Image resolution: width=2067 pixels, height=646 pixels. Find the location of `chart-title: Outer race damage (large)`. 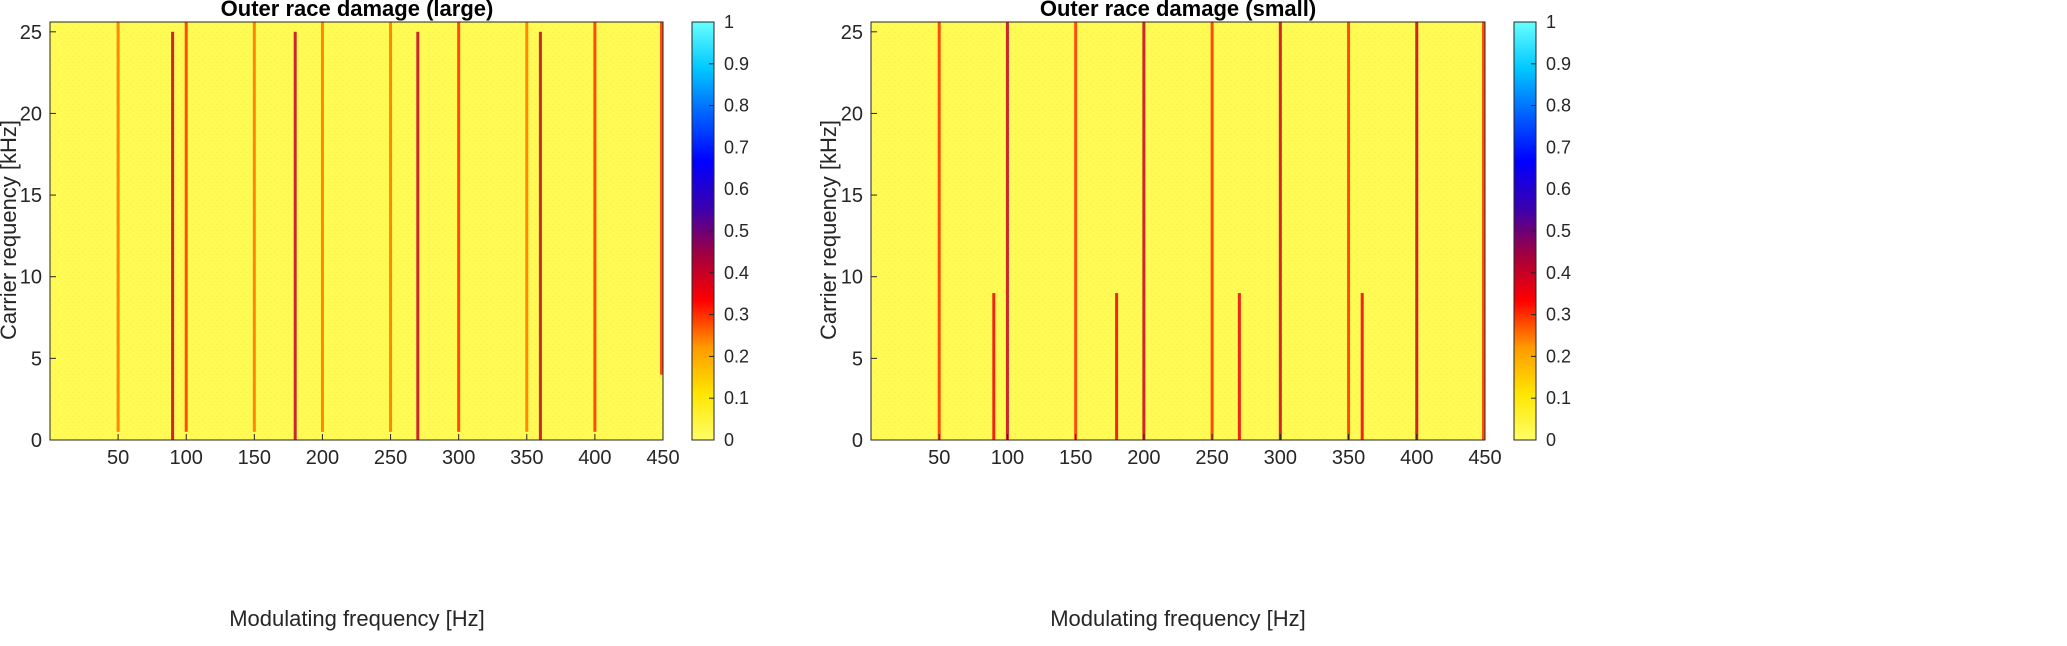

chart-title: Outer race damage (large) is located at coordinates (357, 10).